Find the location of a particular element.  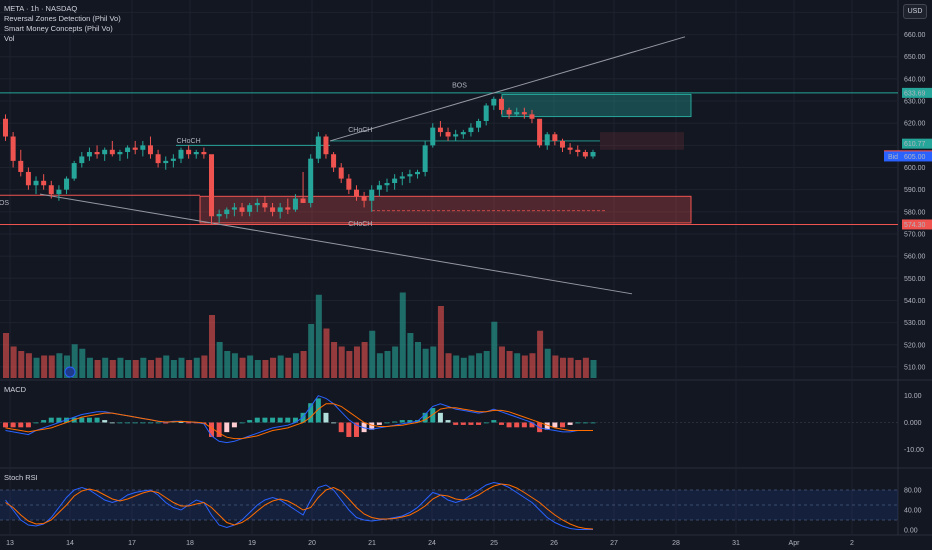

stoch-pane-label: Stoch RSI is located at coordinates (21, 477).